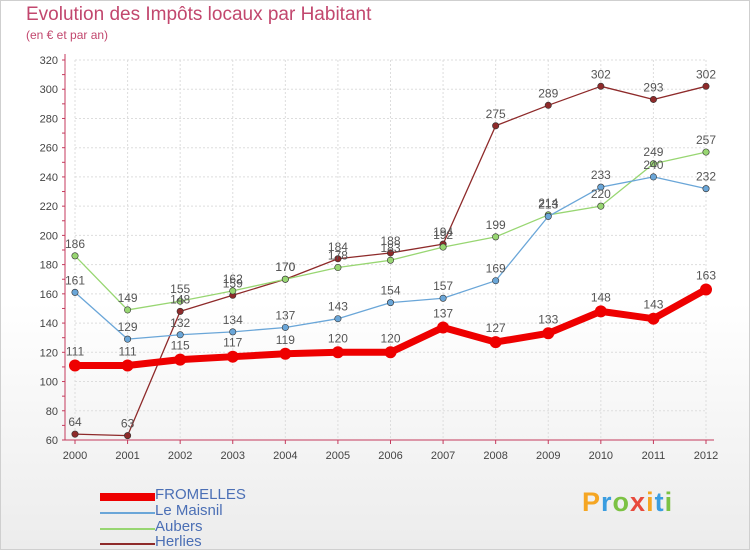  Describe the element at coordinates (49, 61) in the screenshot. I see `y-tick-label: 320` at that location.